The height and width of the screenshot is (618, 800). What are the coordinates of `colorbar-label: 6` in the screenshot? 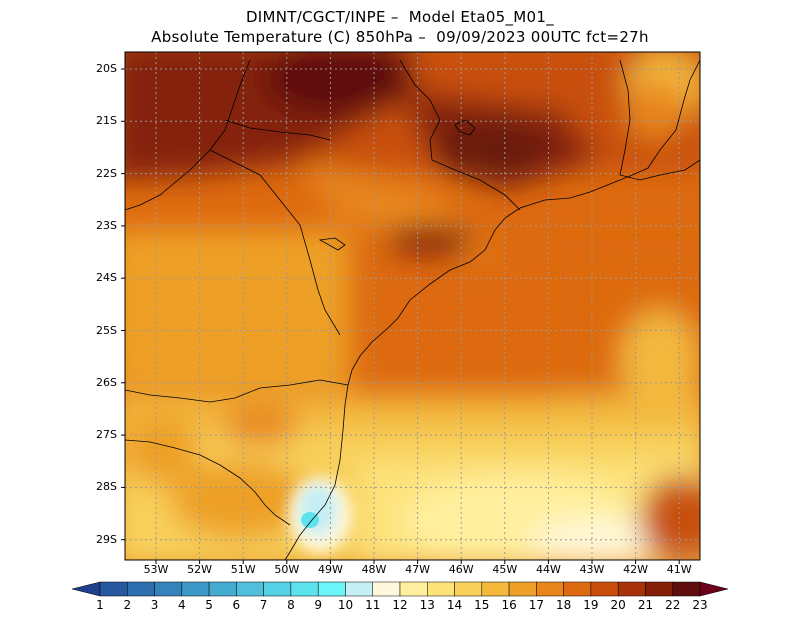 It's located at (236, 605).